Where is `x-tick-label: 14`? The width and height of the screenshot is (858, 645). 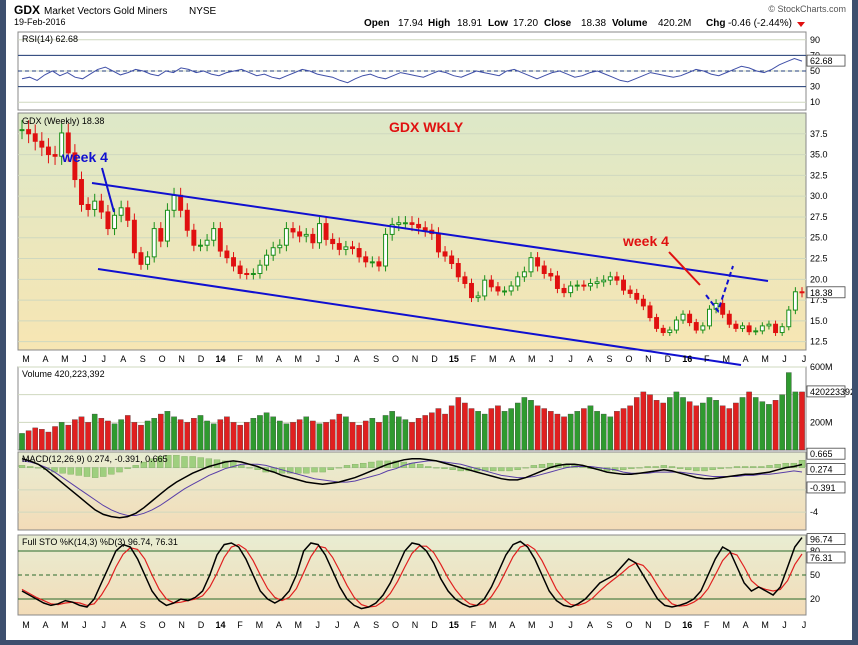
x-tick-label: 14 is located at coordinates (220, 359).